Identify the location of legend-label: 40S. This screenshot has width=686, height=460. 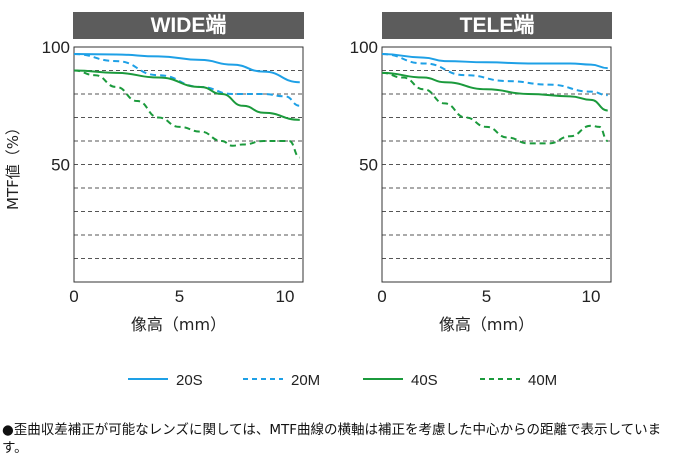
(424, 380).